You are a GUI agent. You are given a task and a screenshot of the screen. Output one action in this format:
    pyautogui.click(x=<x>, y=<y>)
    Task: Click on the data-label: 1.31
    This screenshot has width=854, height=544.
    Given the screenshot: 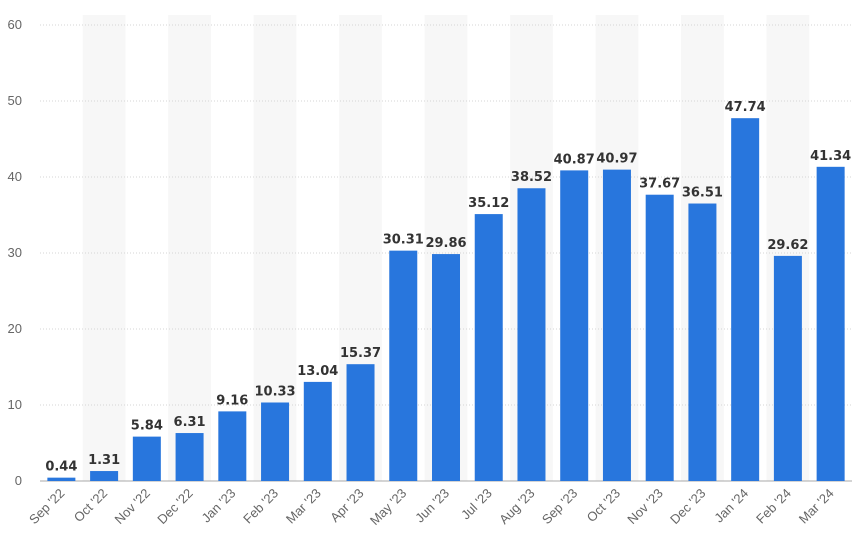 What is the action you would take?
    pyautogui.click(x=104, y=460)
    